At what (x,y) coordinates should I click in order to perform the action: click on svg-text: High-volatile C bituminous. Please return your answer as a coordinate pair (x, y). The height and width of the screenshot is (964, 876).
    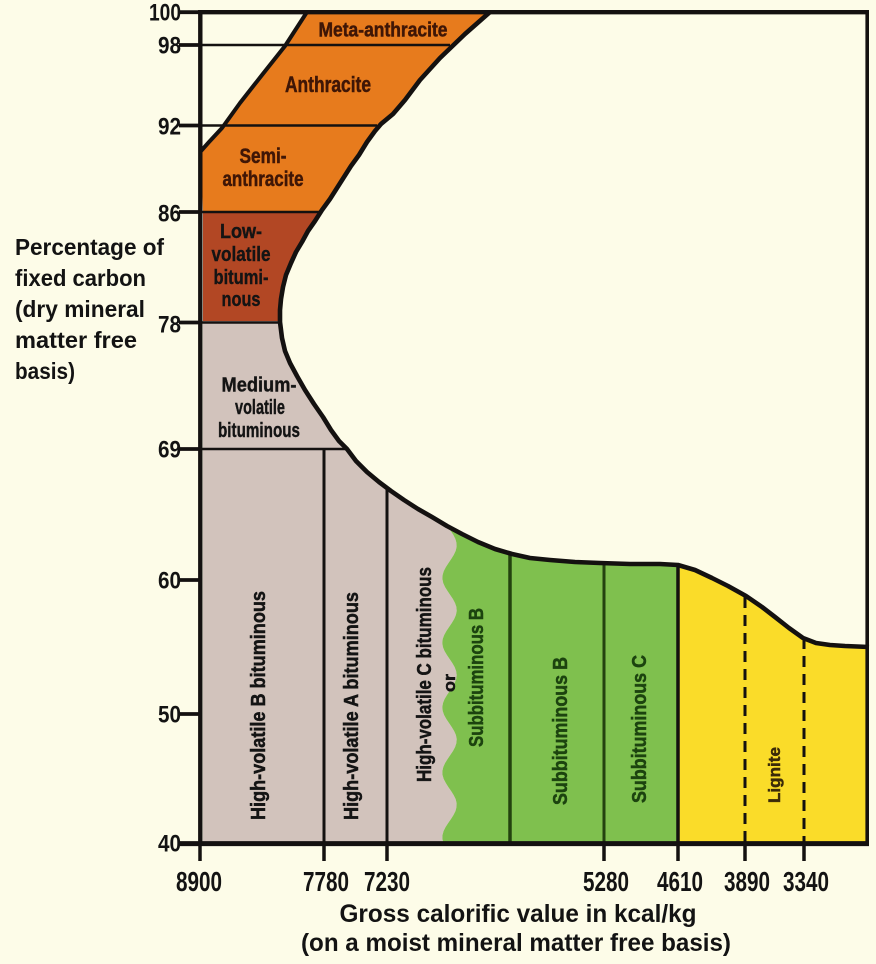
    Looking at the image, I should click on (425, 674).